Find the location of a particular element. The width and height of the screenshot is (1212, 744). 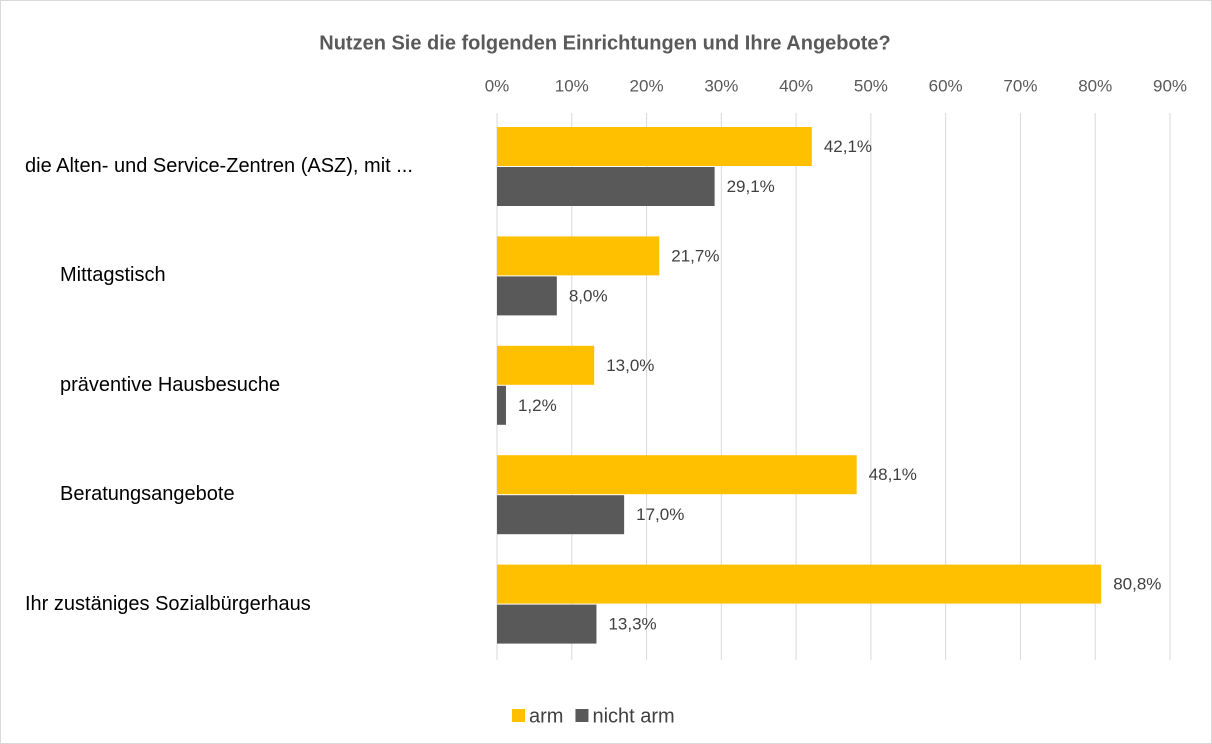

x-tick-label: 50% is located at coordinates (871, 85).